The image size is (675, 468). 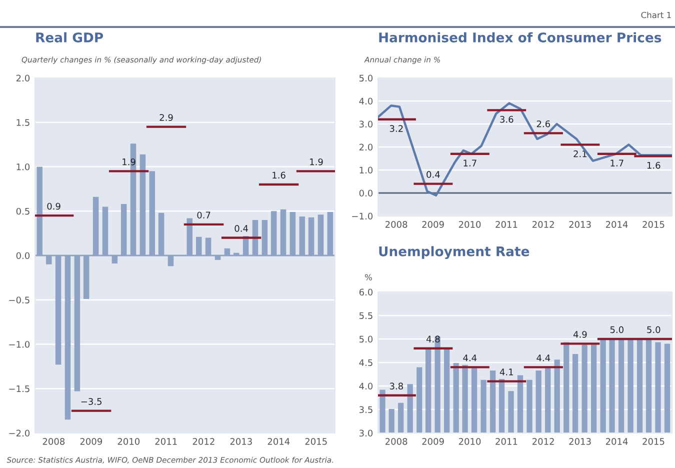 I want to click on caption: Chart 1, so click(x=656, y=15).